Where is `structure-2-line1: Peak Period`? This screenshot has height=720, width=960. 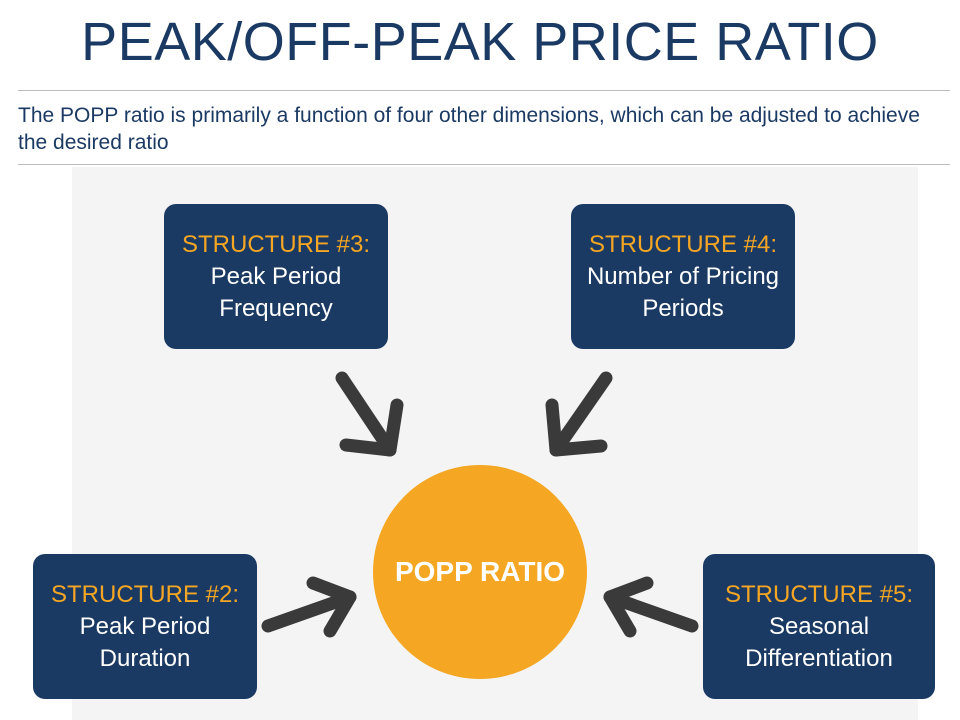
structure-2-line1: Peak Period is located at coordinates (145, 626).